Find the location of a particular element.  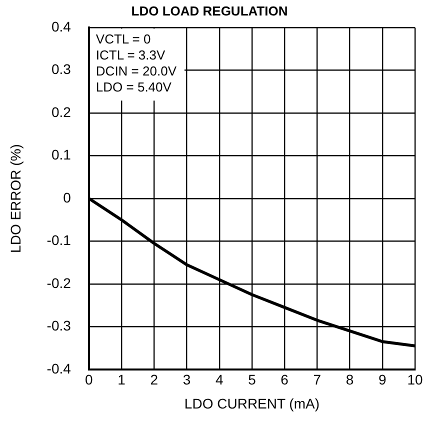

annotation: DCIN = 20.0V is located at coordinates (136, 71).